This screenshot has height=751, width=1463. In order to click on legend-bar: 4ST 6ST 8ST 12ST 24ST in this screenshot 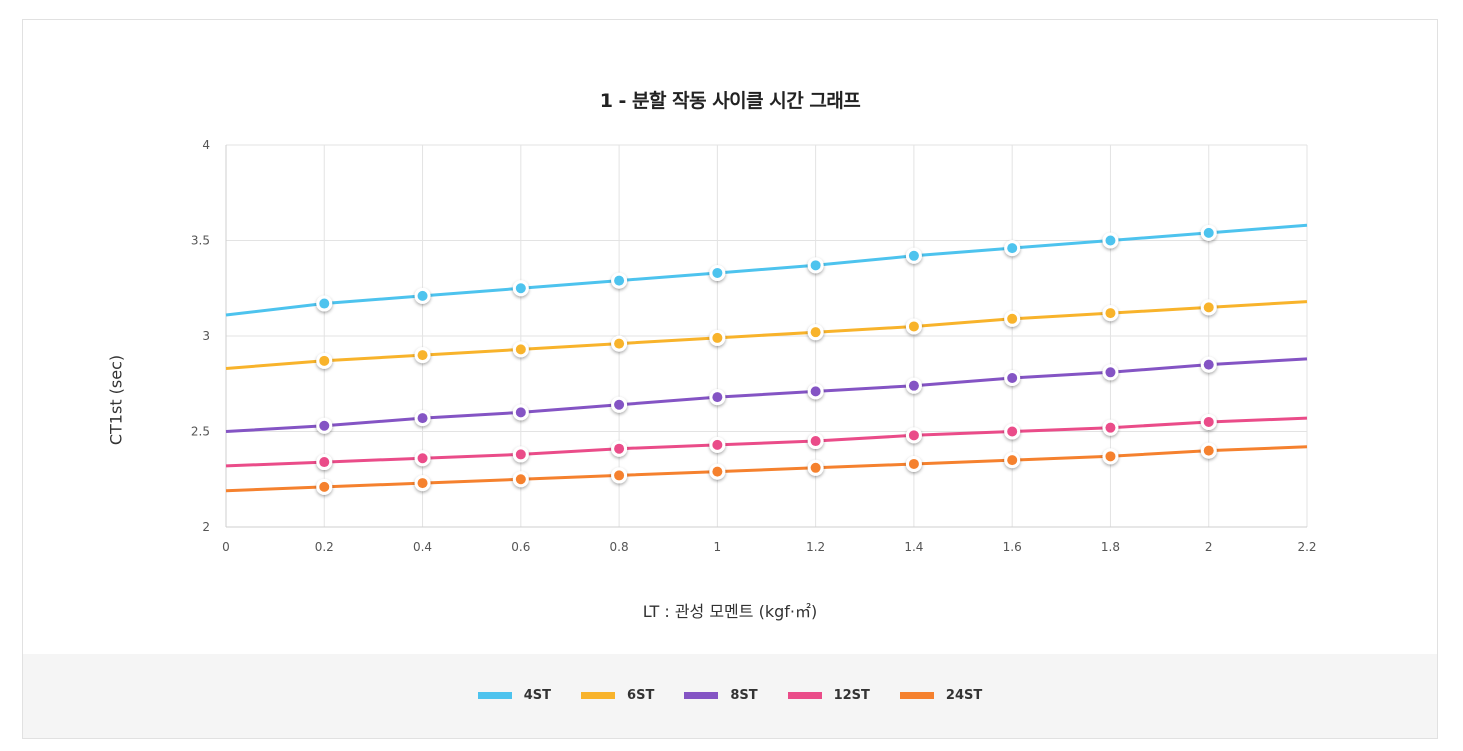, I will do `click(730, 696)`.